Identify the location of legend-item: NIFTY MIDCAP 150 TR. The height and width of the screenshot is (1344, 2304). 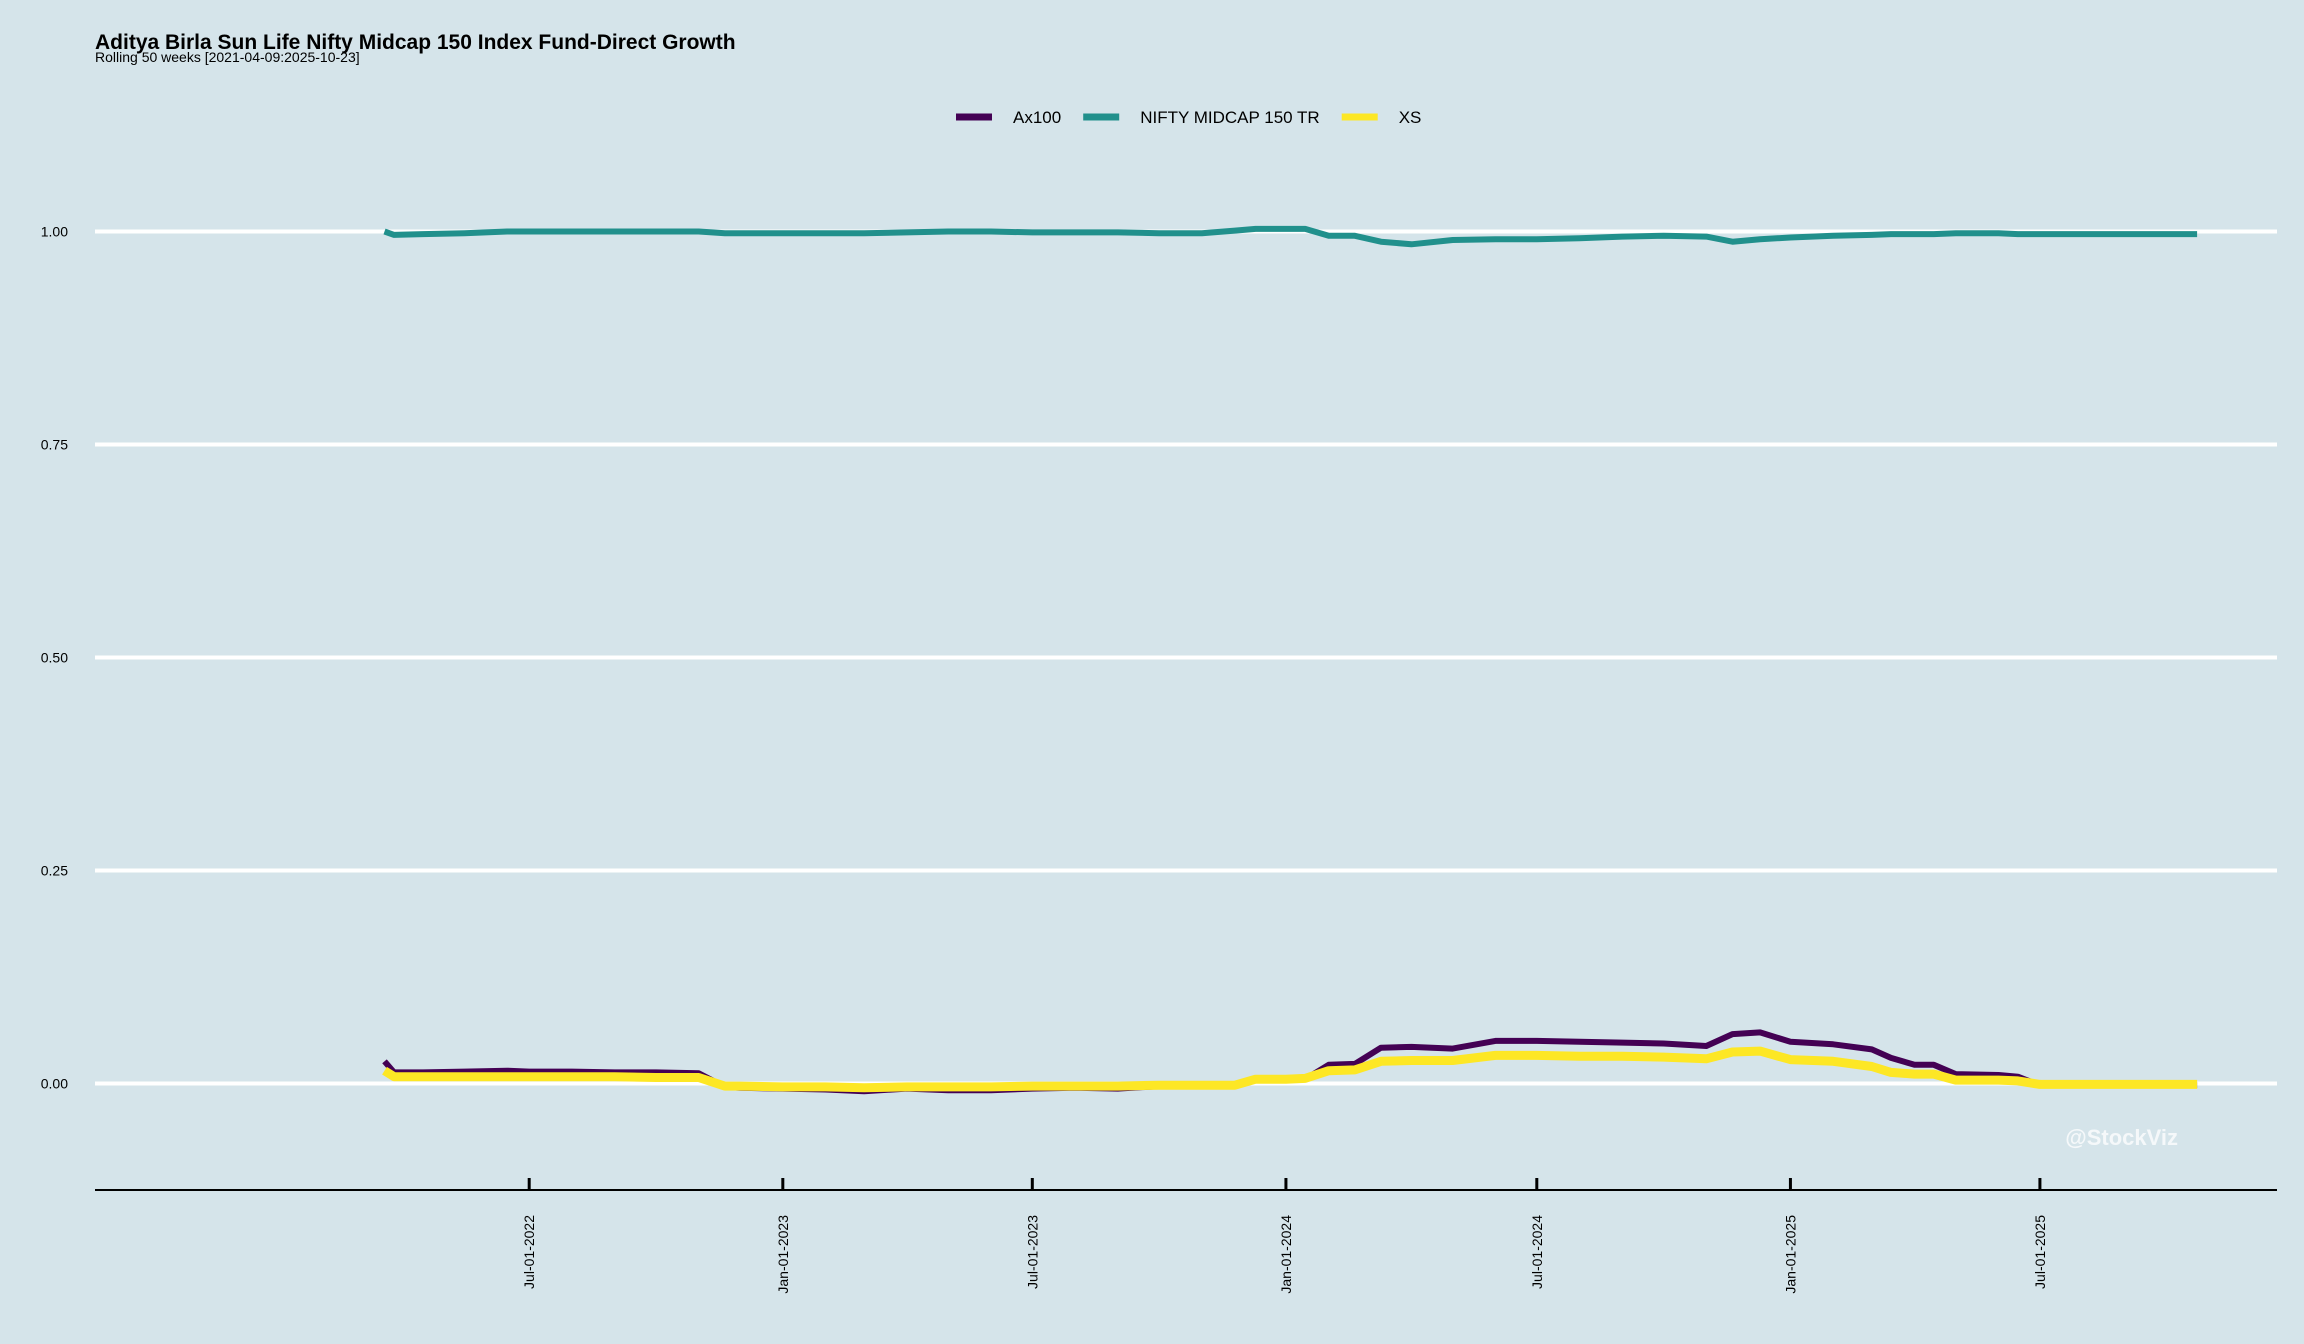
(1201, 117).